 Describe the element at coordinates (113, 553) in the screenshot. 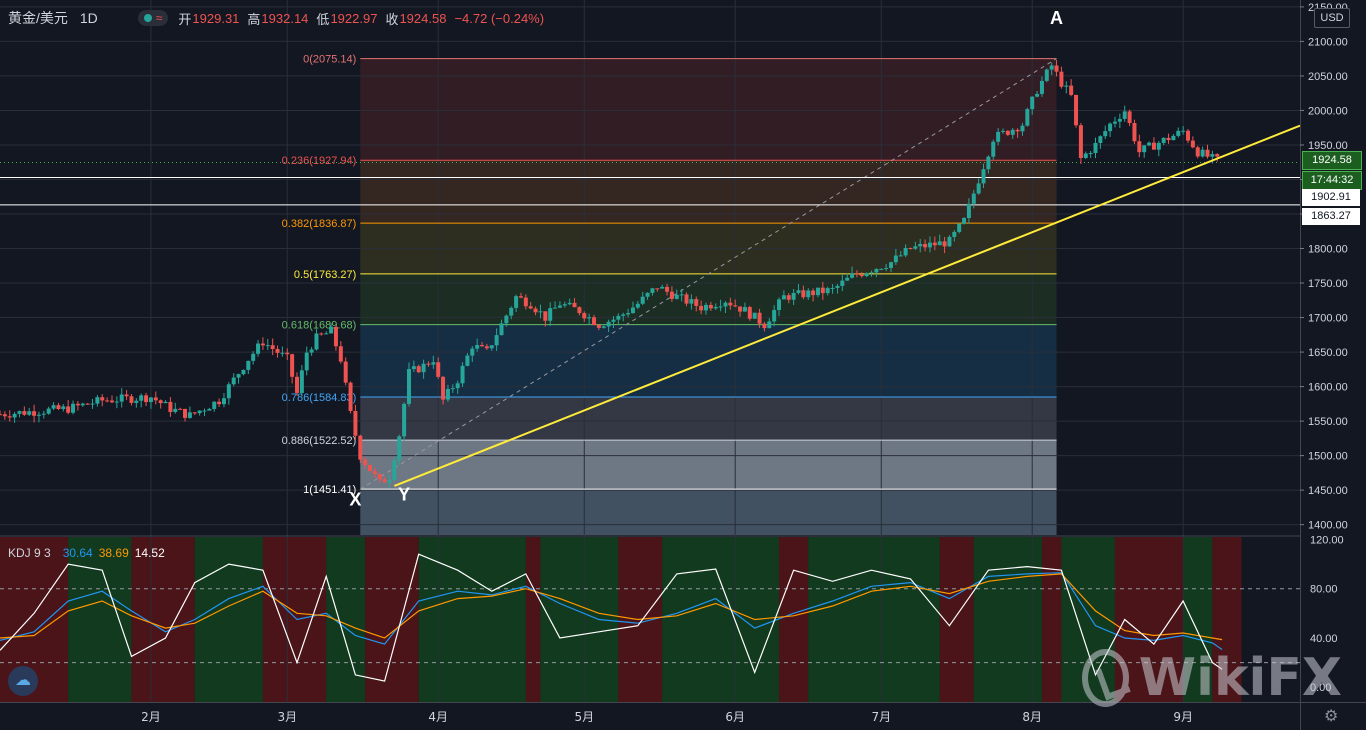

I see `kdj-d-value: 38.69` at that location.